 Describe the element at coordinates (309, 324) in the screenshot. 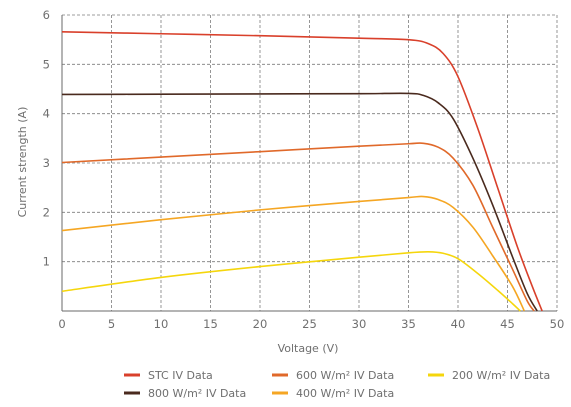

I see `x-tick-label: 25` at that location.